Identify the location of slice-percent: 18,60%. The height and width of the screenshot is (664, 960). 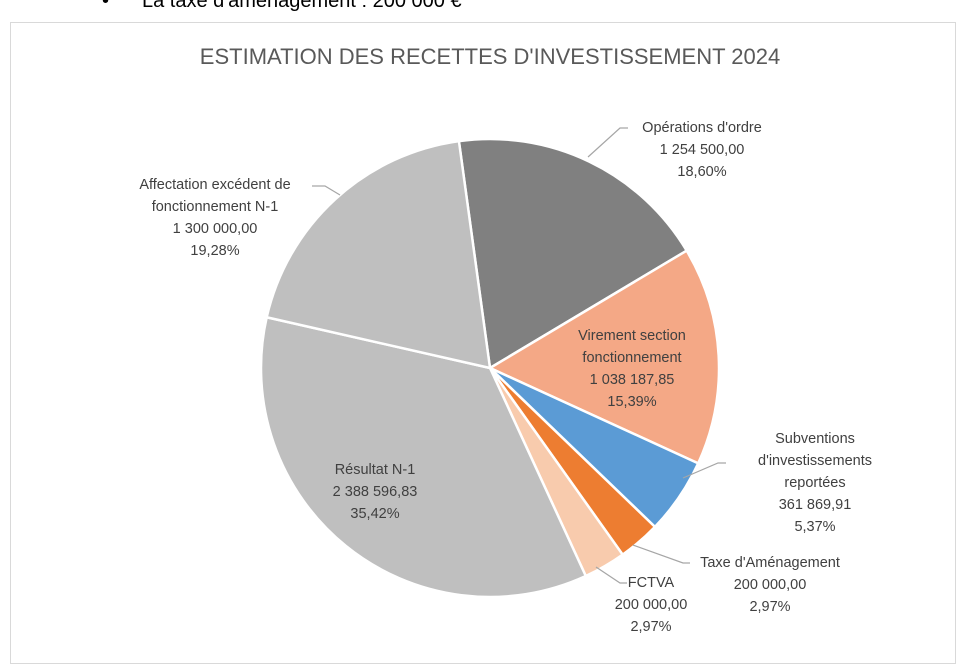
(702, 172).